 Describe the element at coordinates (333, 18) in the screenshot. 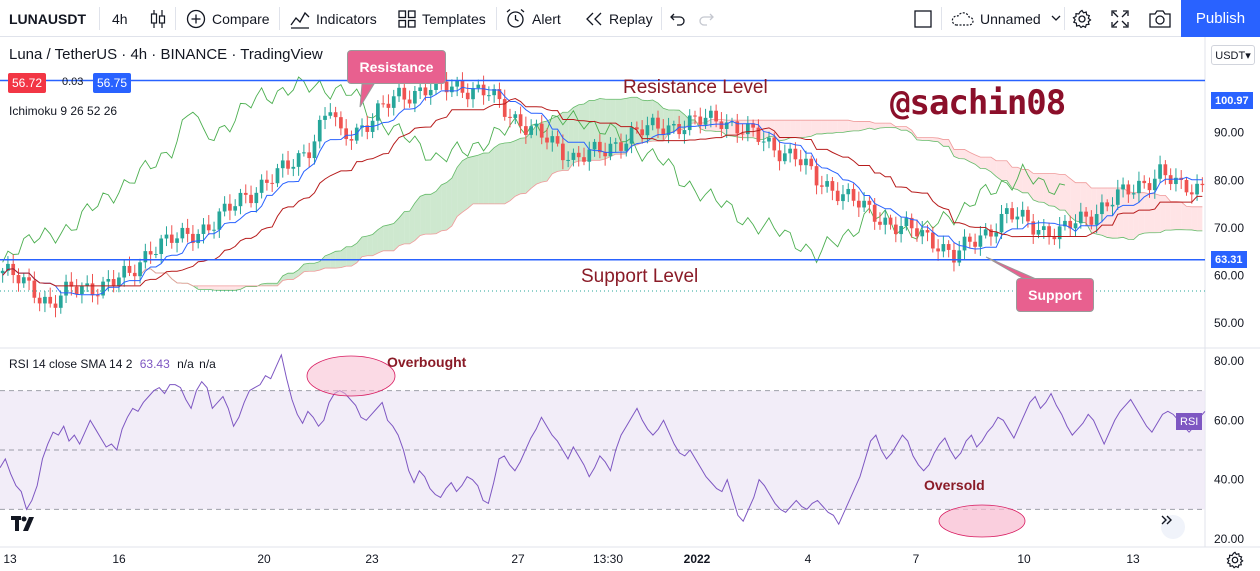

I see `indicators-button: Indicators` at that location.